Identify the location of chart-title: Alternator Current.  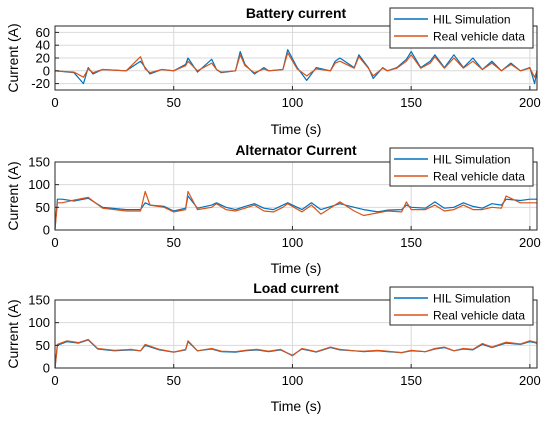
(296, 150).